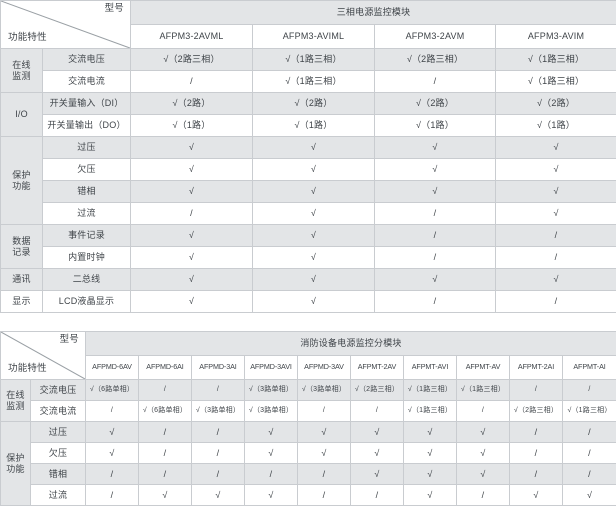 This screenshot has width=616, height=509. I want to click on table1-cell-5-0-2: /, so click(435, 301).